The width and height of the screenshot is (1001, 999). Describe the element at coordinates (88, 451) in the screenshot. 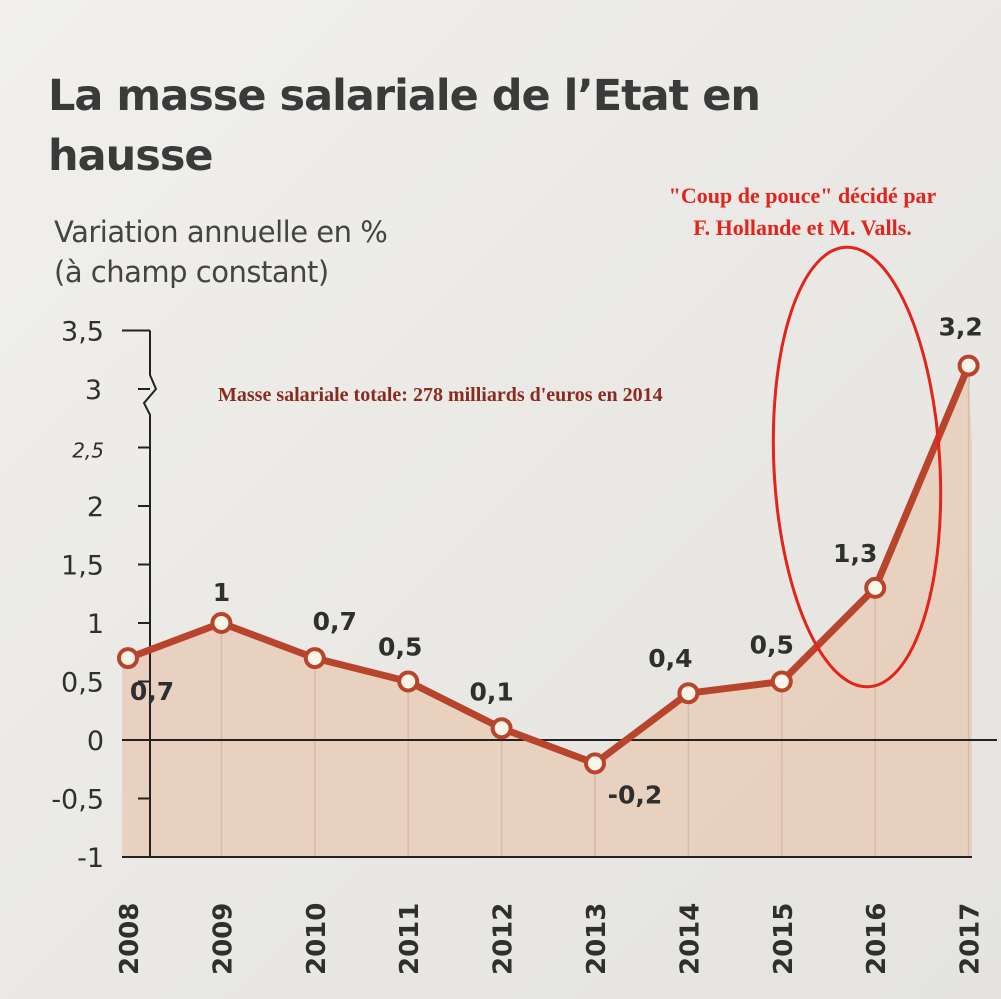

I see `y-tick-label: 2,5` at that location.